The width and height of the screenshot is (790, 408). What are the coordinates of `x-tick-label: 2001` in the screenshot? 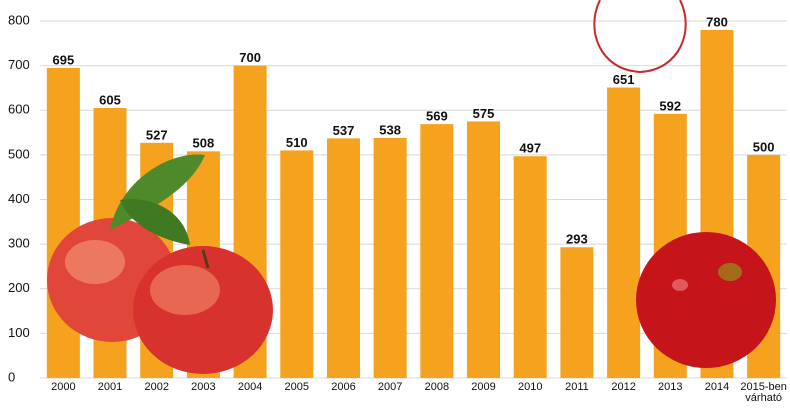 It's located at (110, 387).